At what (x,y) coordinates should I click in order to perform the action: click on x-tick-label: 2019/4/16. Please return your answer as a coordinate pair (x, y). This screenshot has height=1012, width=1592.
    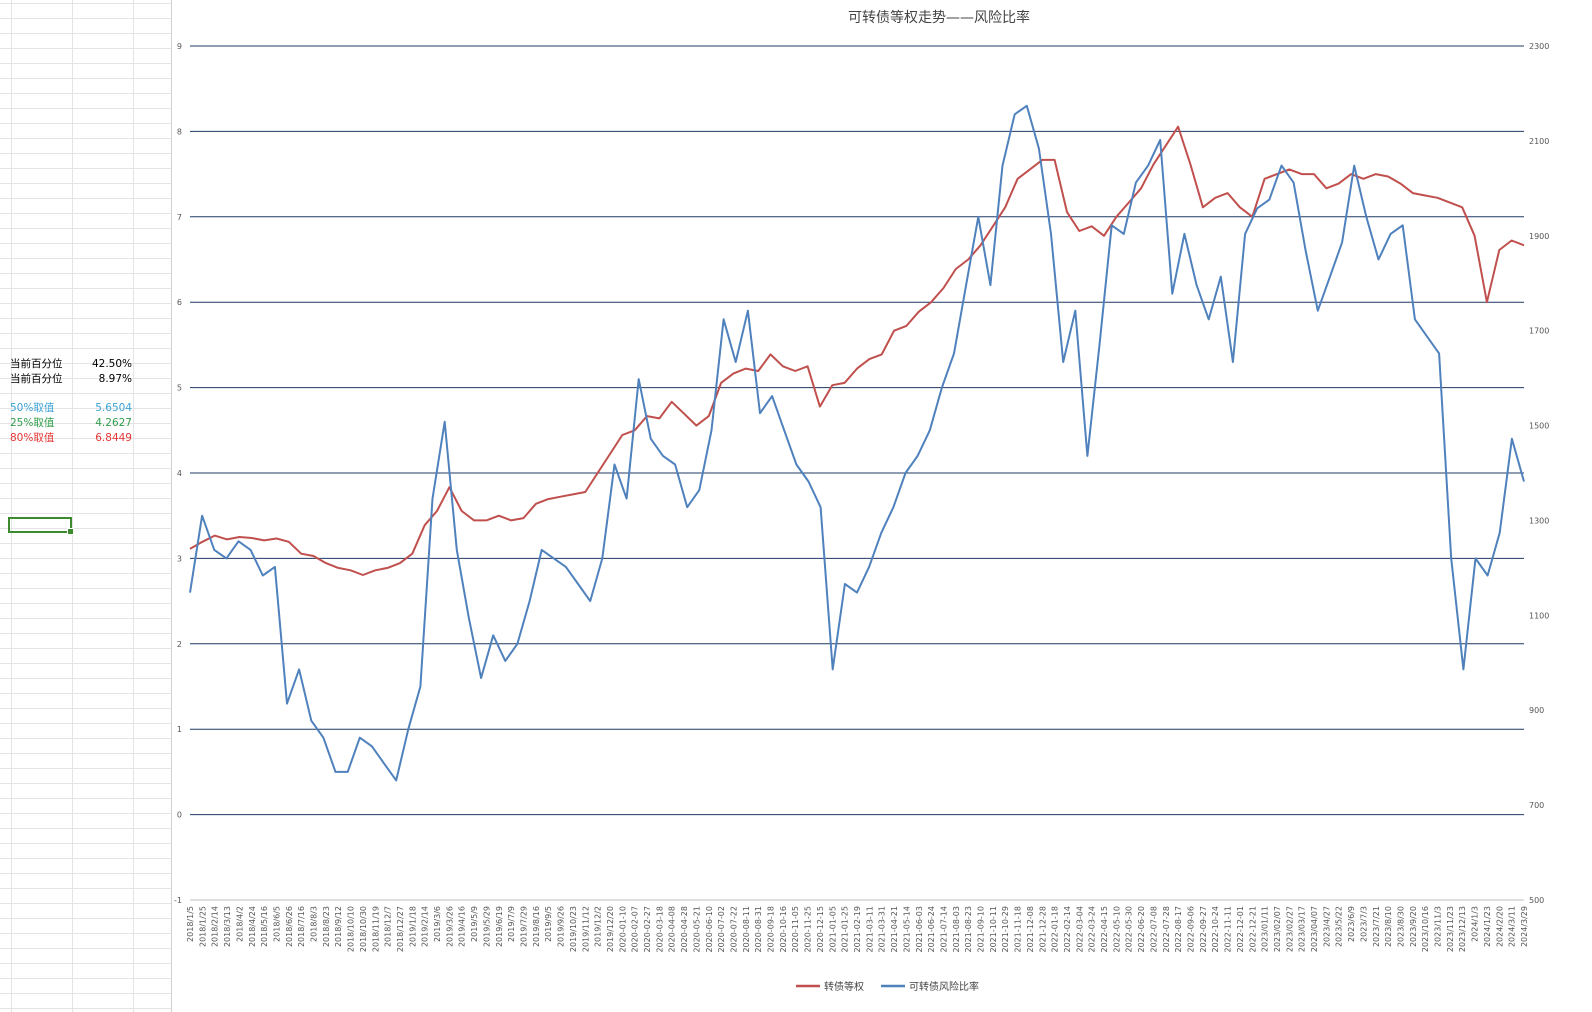
    Looking at the image, I should click on (462, 926).